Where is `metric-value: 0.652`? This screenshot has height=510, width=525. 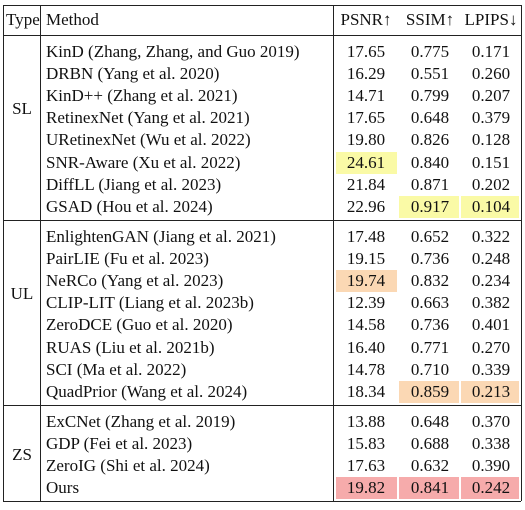 metric-value: 0.652 is located at coordinates (430, 236).